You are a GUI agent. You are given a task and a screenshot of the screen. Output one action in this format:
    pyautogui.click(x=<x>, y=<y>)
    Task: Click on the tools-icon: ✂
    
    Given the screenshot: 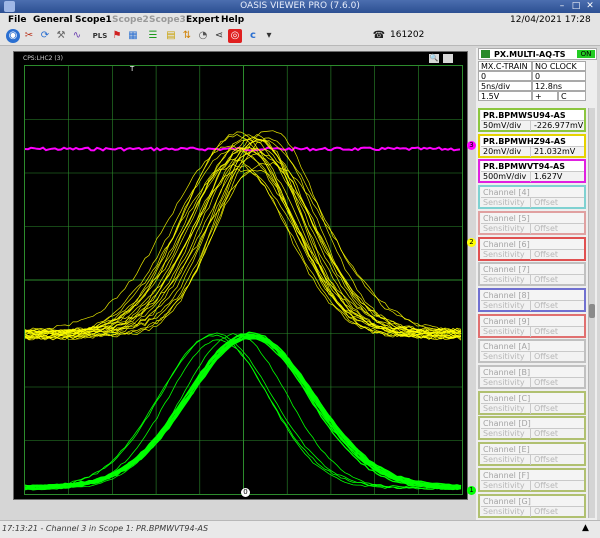 What is the action you would take?
    pyautogui.click(x=29, y=35)
    